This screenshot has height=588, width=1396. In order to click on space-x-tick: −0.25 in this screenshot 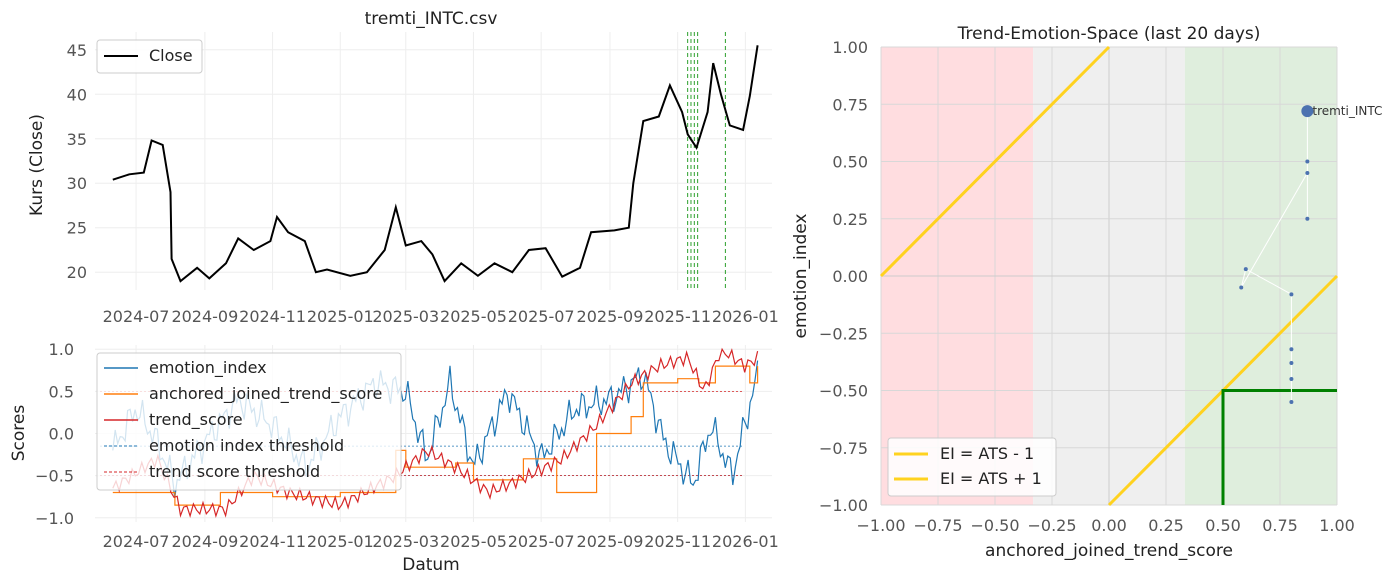, I will do `click(1051, 525)`.